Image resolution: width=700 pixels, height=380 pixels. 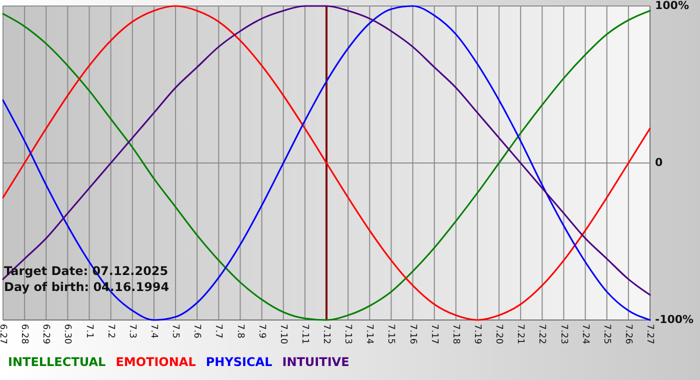 I want to click on x-tick-label: 7.12, so click(x=326, y=334).